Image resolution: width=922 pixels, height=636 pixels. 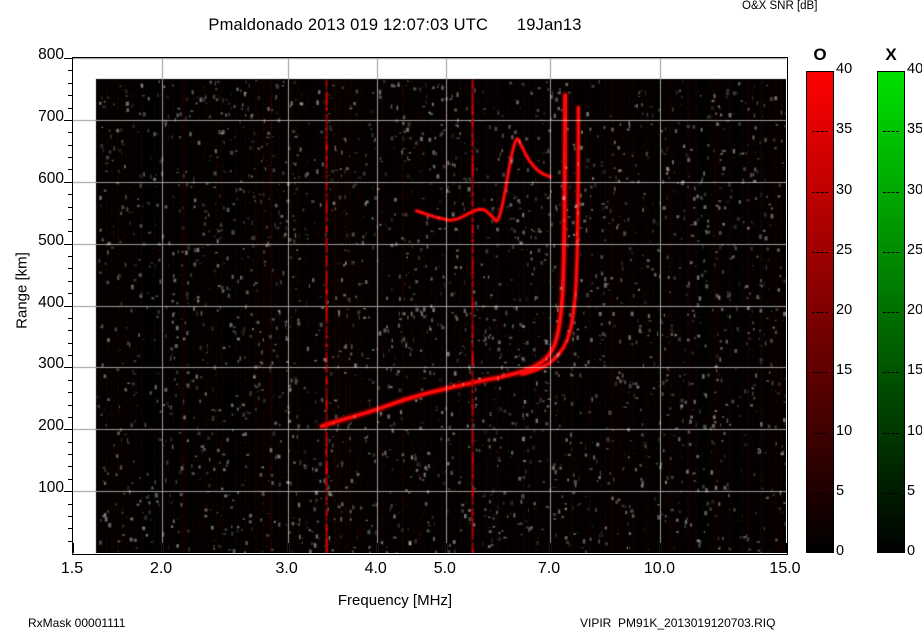 What do you see at coordinates (161, 568) in the screenshot?
I see `x-tick-label: 2.0` at bounding box center [161, 568].